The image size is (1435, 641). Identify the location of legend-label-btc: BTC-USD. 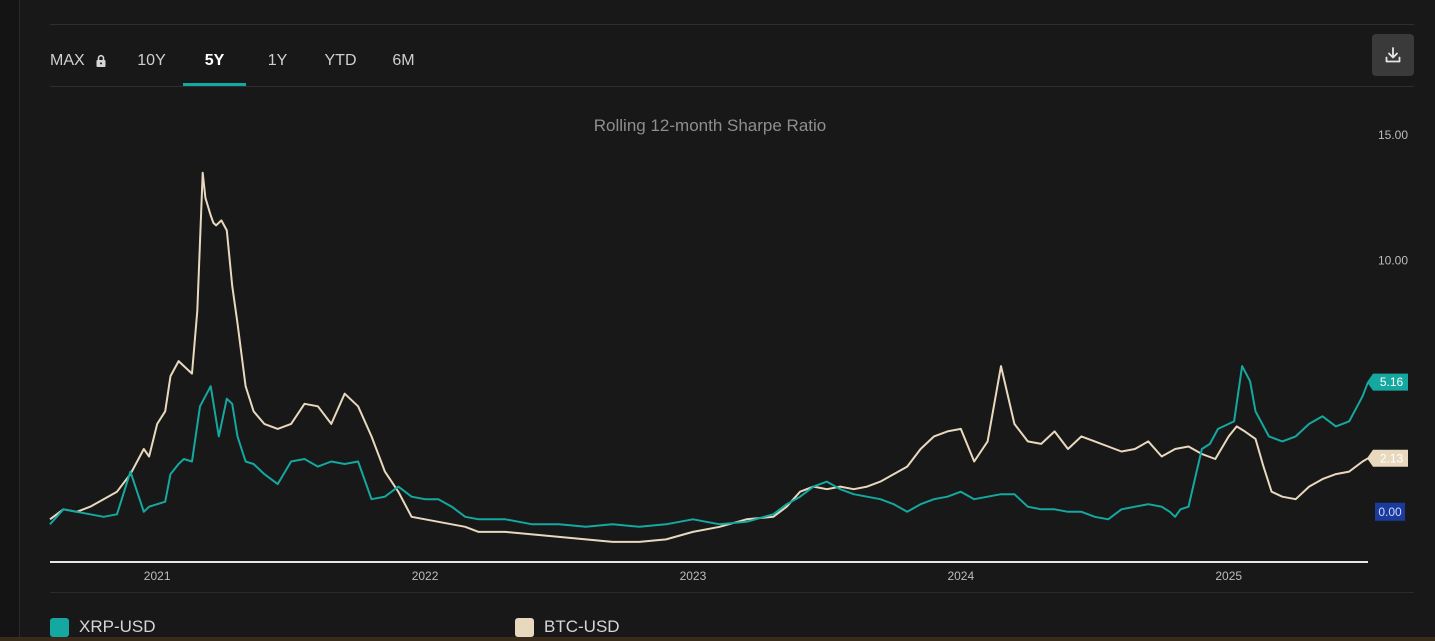
(582, 626).